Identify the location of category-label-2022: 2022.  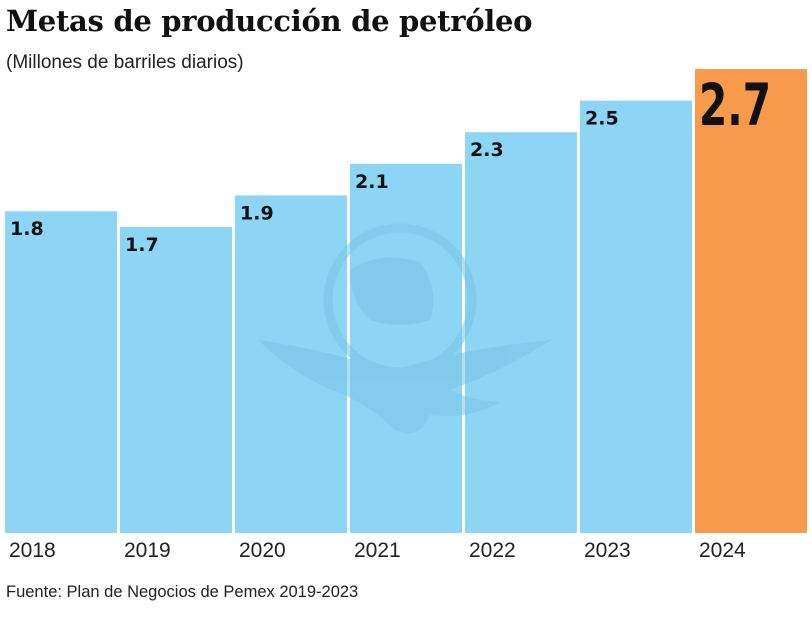
(492, 550).